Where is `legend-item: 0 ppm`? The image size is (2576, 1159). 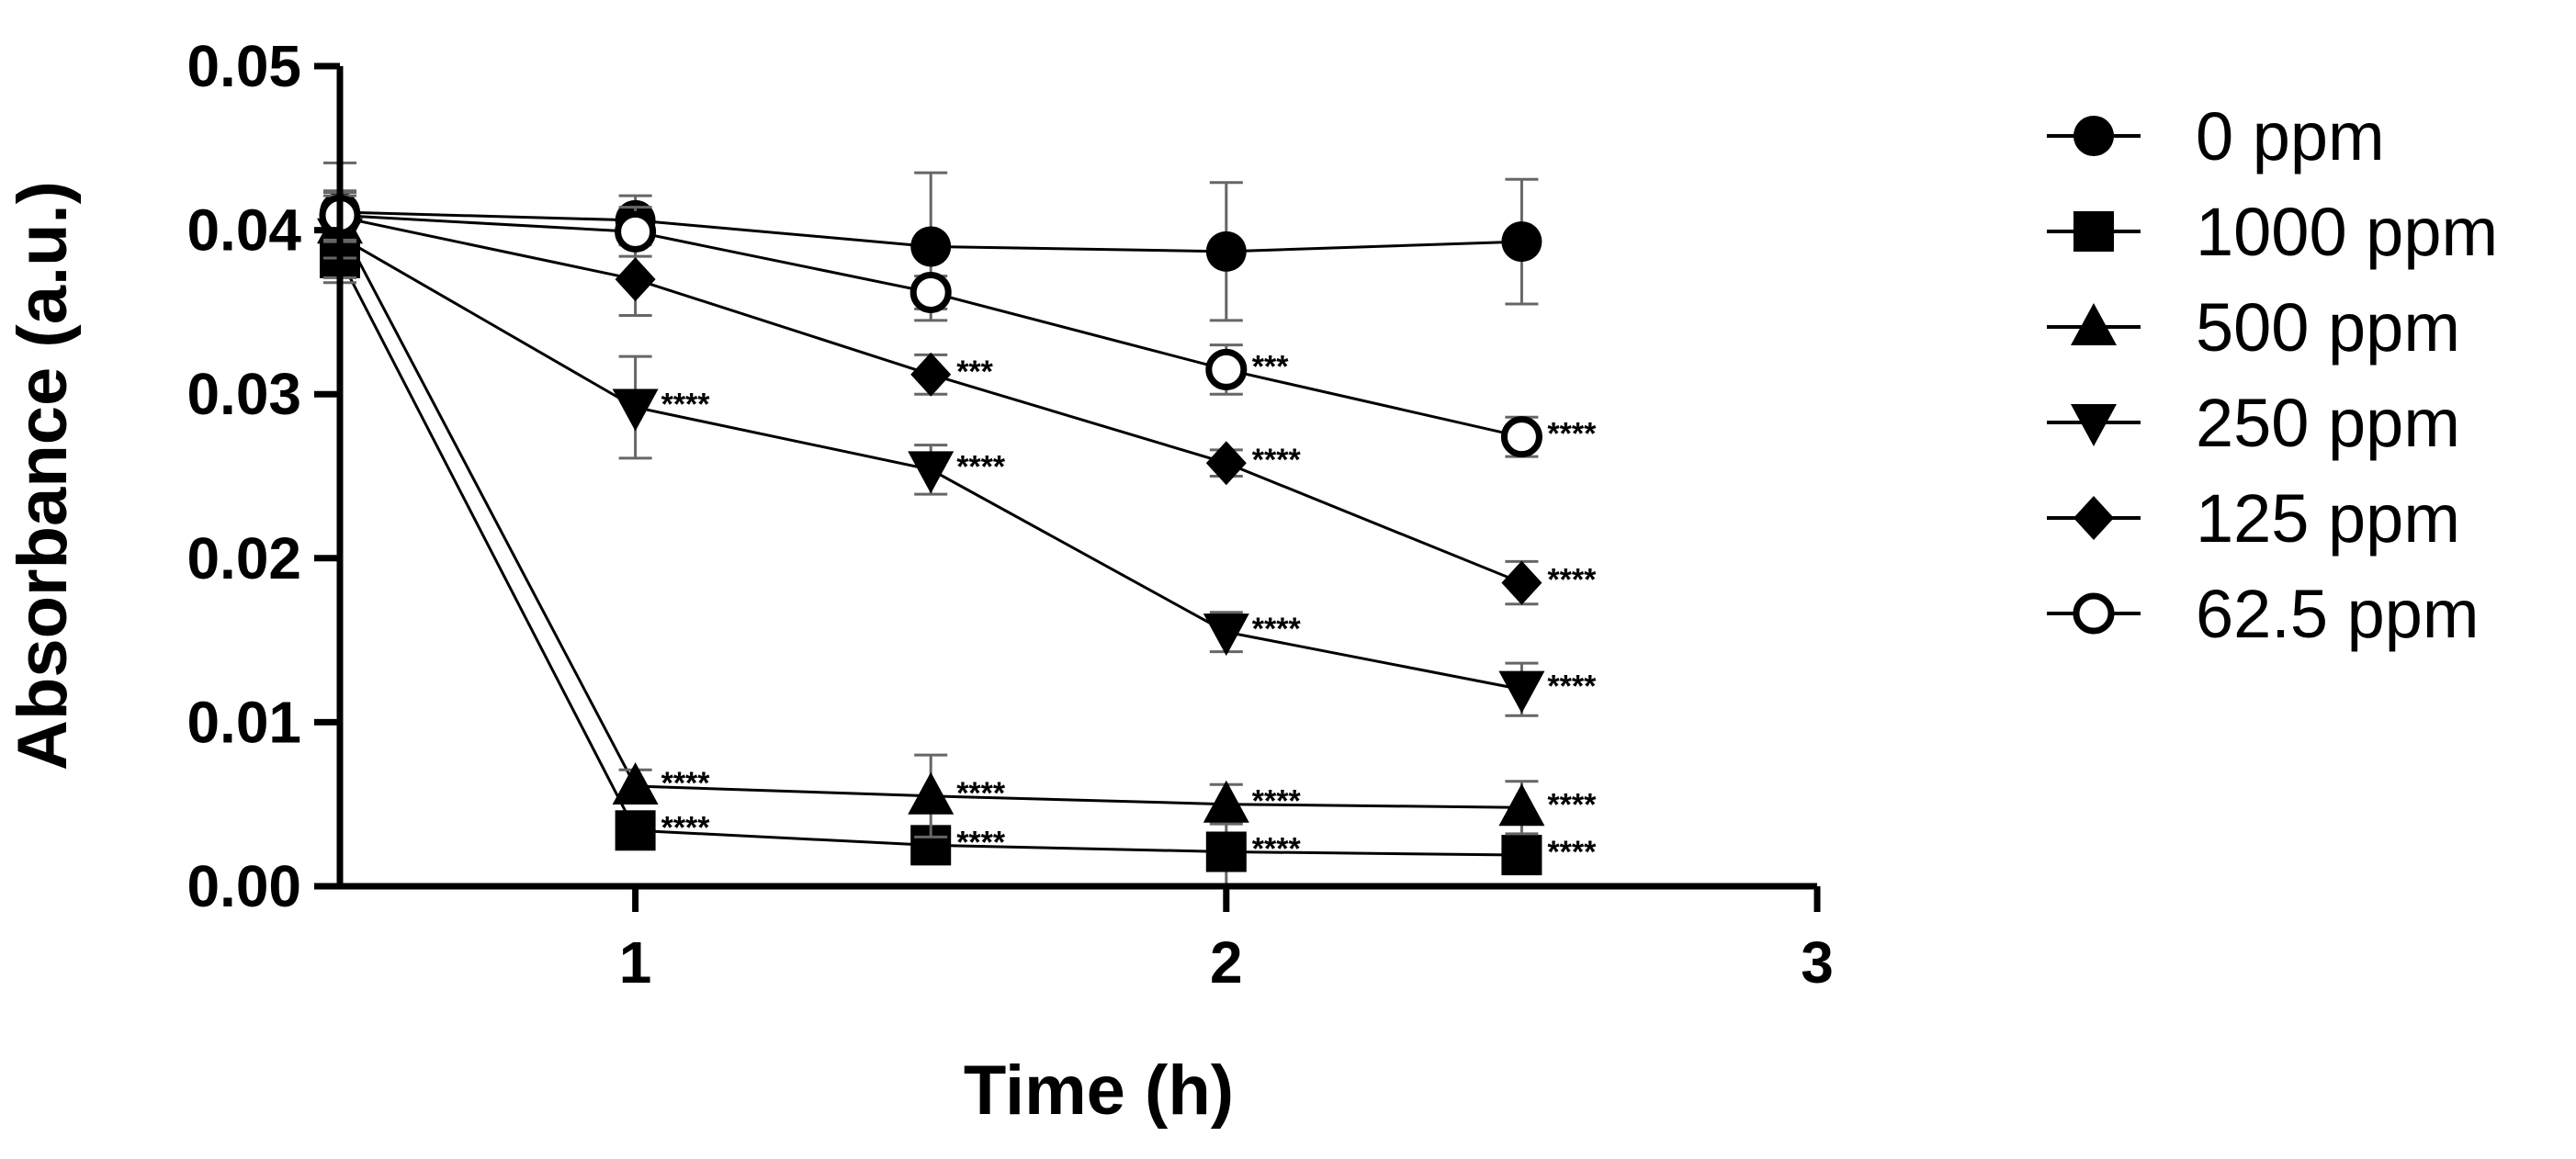 legend-item: 0 ppm is located at coordinates (2216, 136).